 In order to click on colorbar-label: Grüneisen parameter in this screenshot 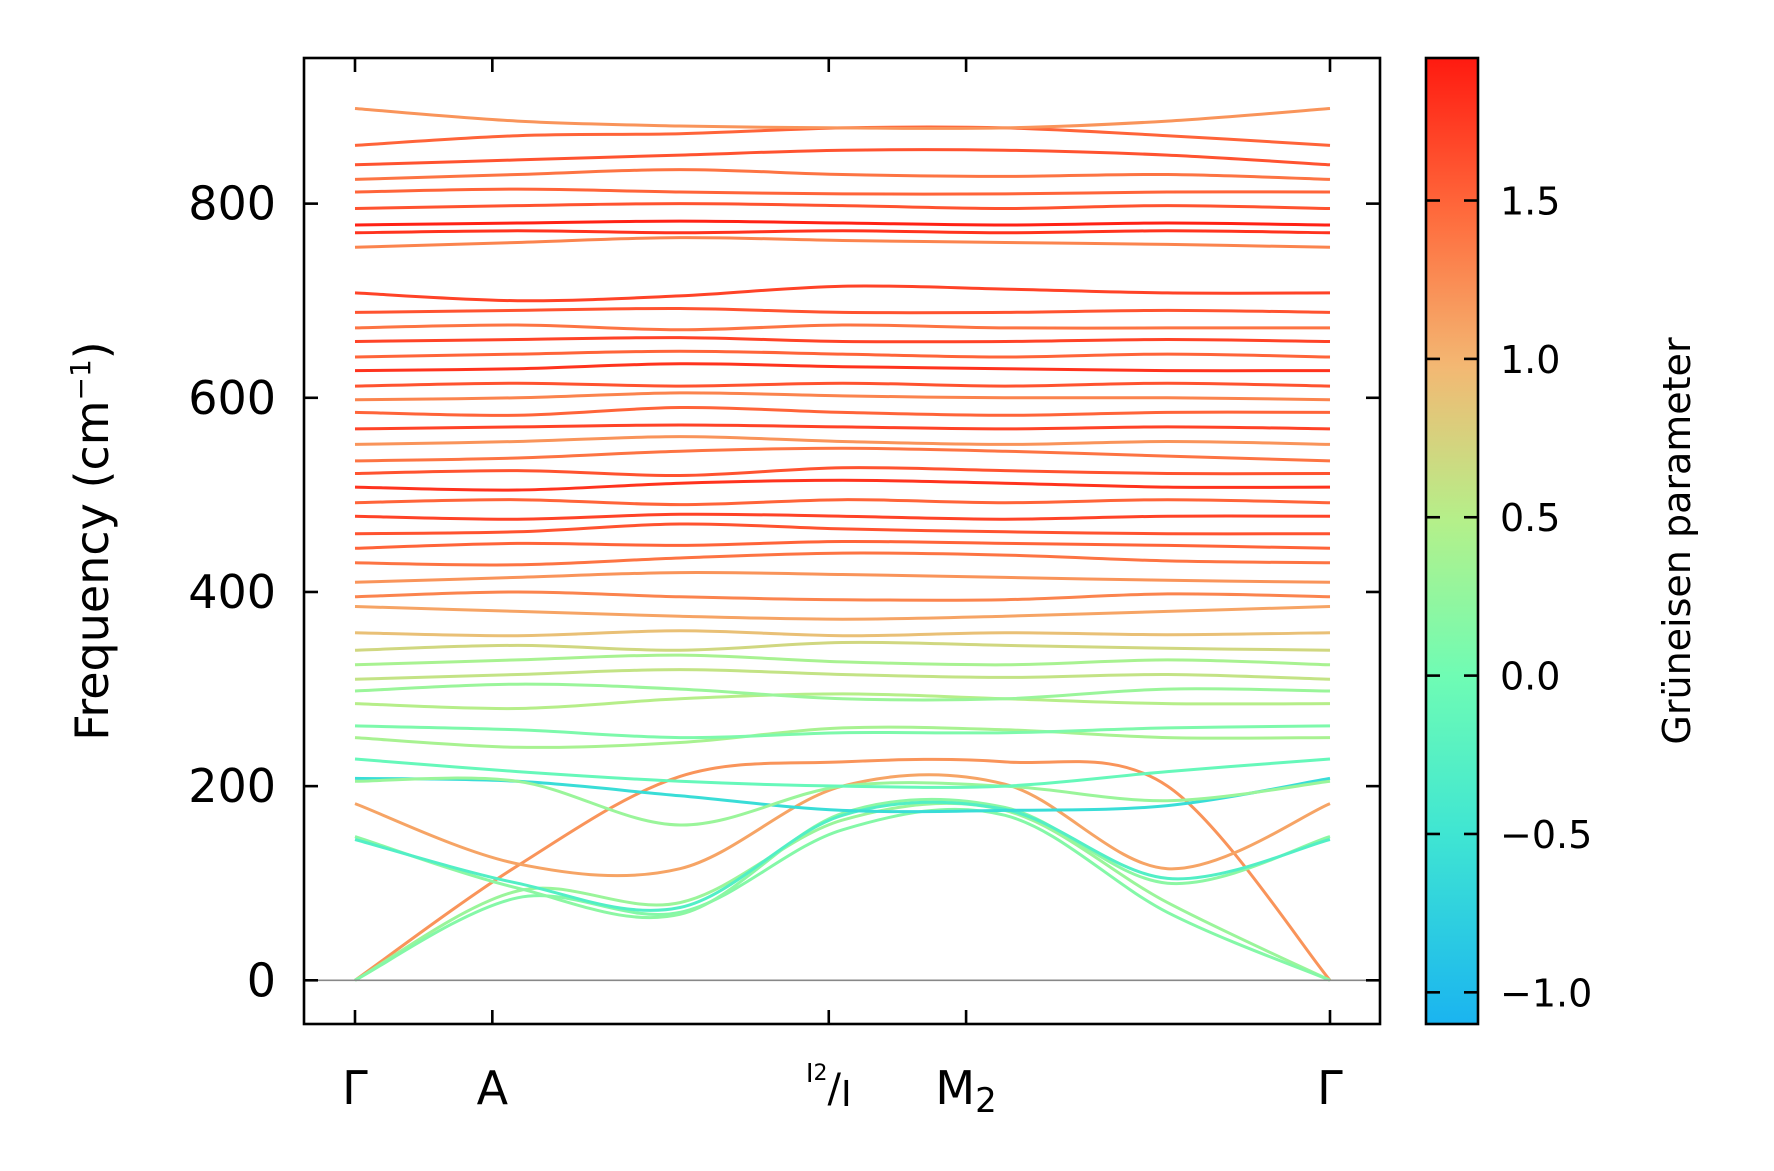, I will do `click(1677, 541)`.